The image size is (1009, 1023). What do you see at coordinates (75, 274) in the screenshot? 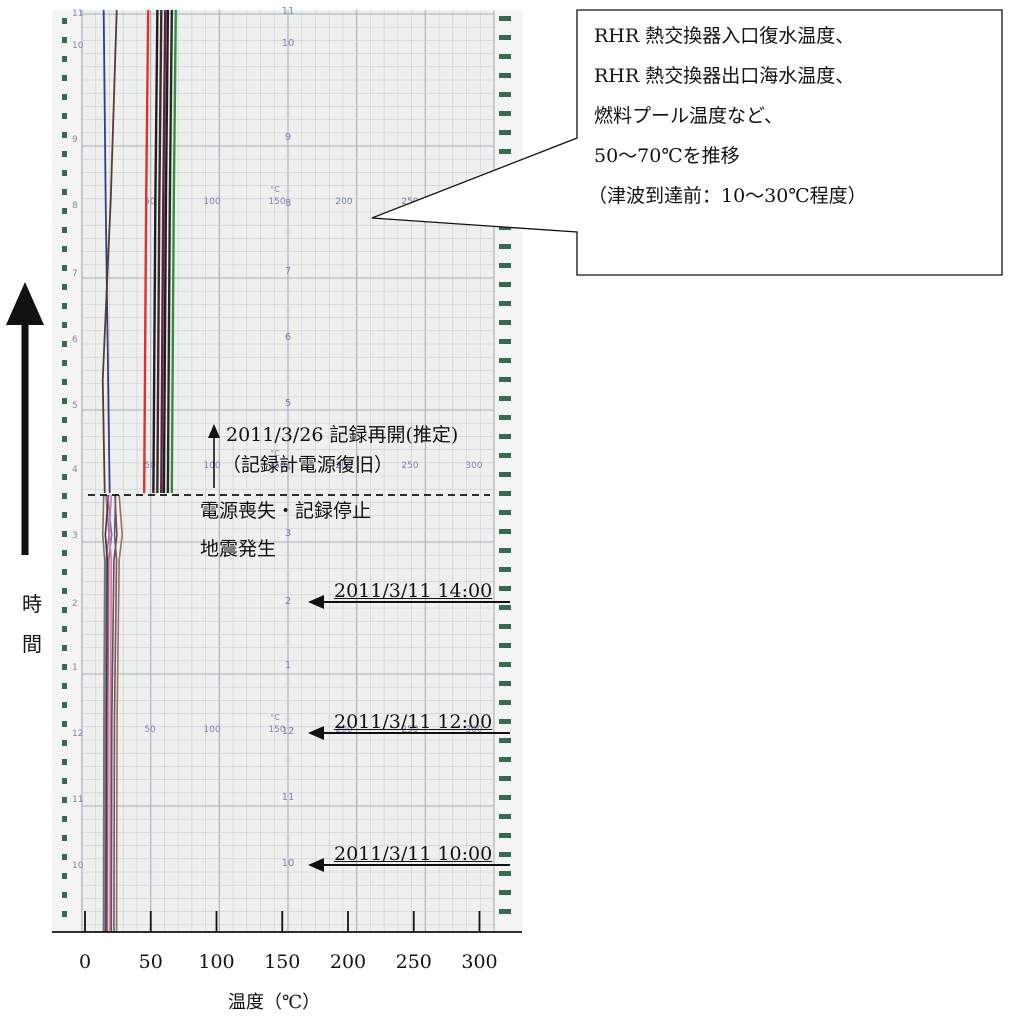
I see `paper-hour-label-left: 7` at bounding box center [75, 274].